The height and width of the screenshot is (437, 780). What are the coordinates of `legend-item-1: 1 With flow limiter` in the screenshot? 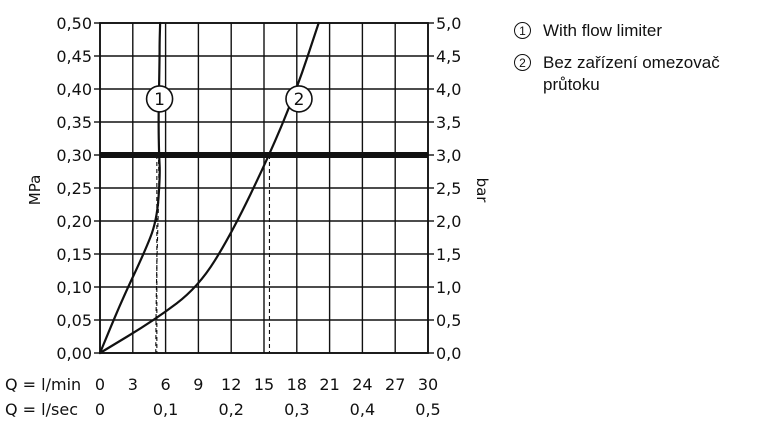 It's located at (646, 31).